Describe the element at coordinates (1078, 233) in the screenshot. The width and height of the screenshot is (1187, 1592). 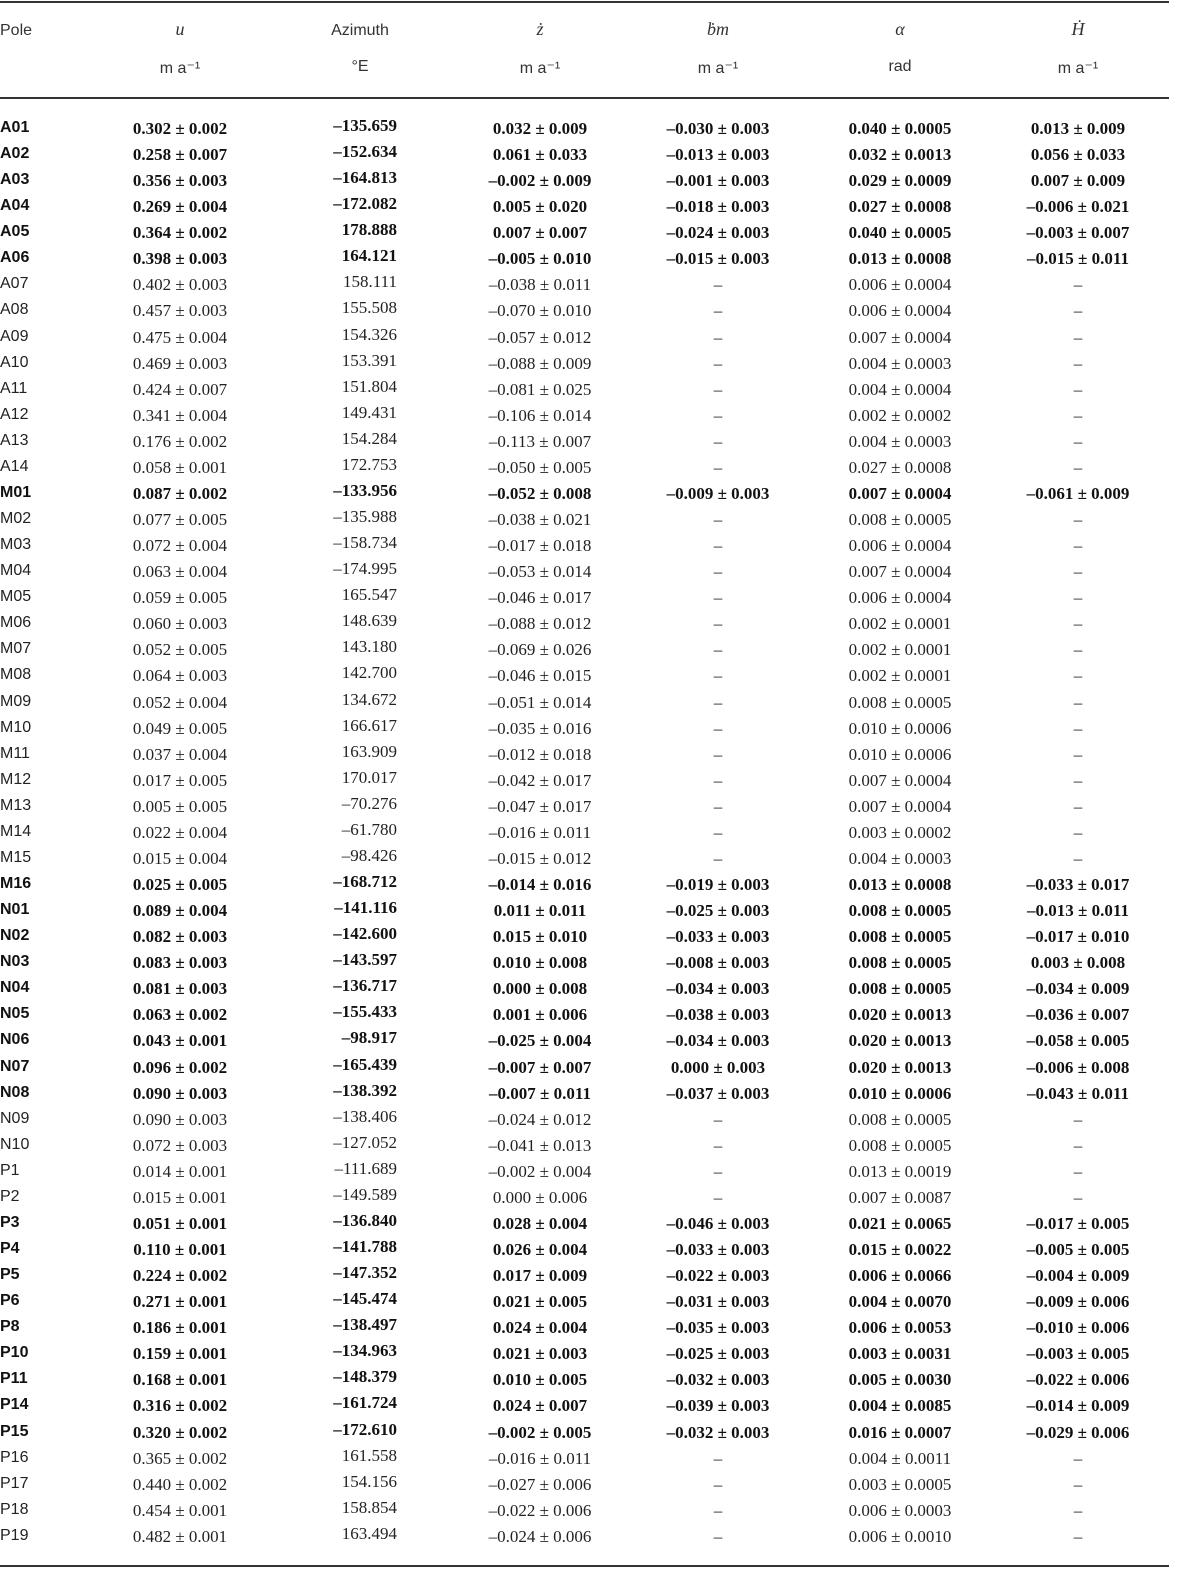
I see `cell-h-dot: –0.003 ± 0.007` at that location.